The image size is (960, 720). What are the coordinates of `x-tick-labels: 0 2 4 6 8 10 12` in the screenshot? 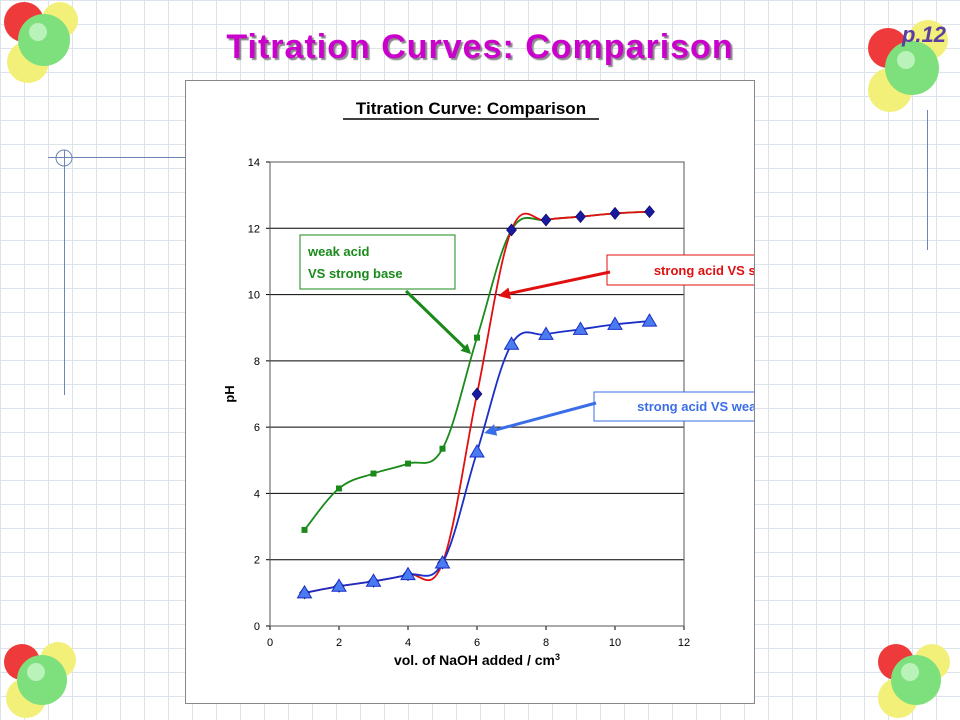 It's located at (478, 643).